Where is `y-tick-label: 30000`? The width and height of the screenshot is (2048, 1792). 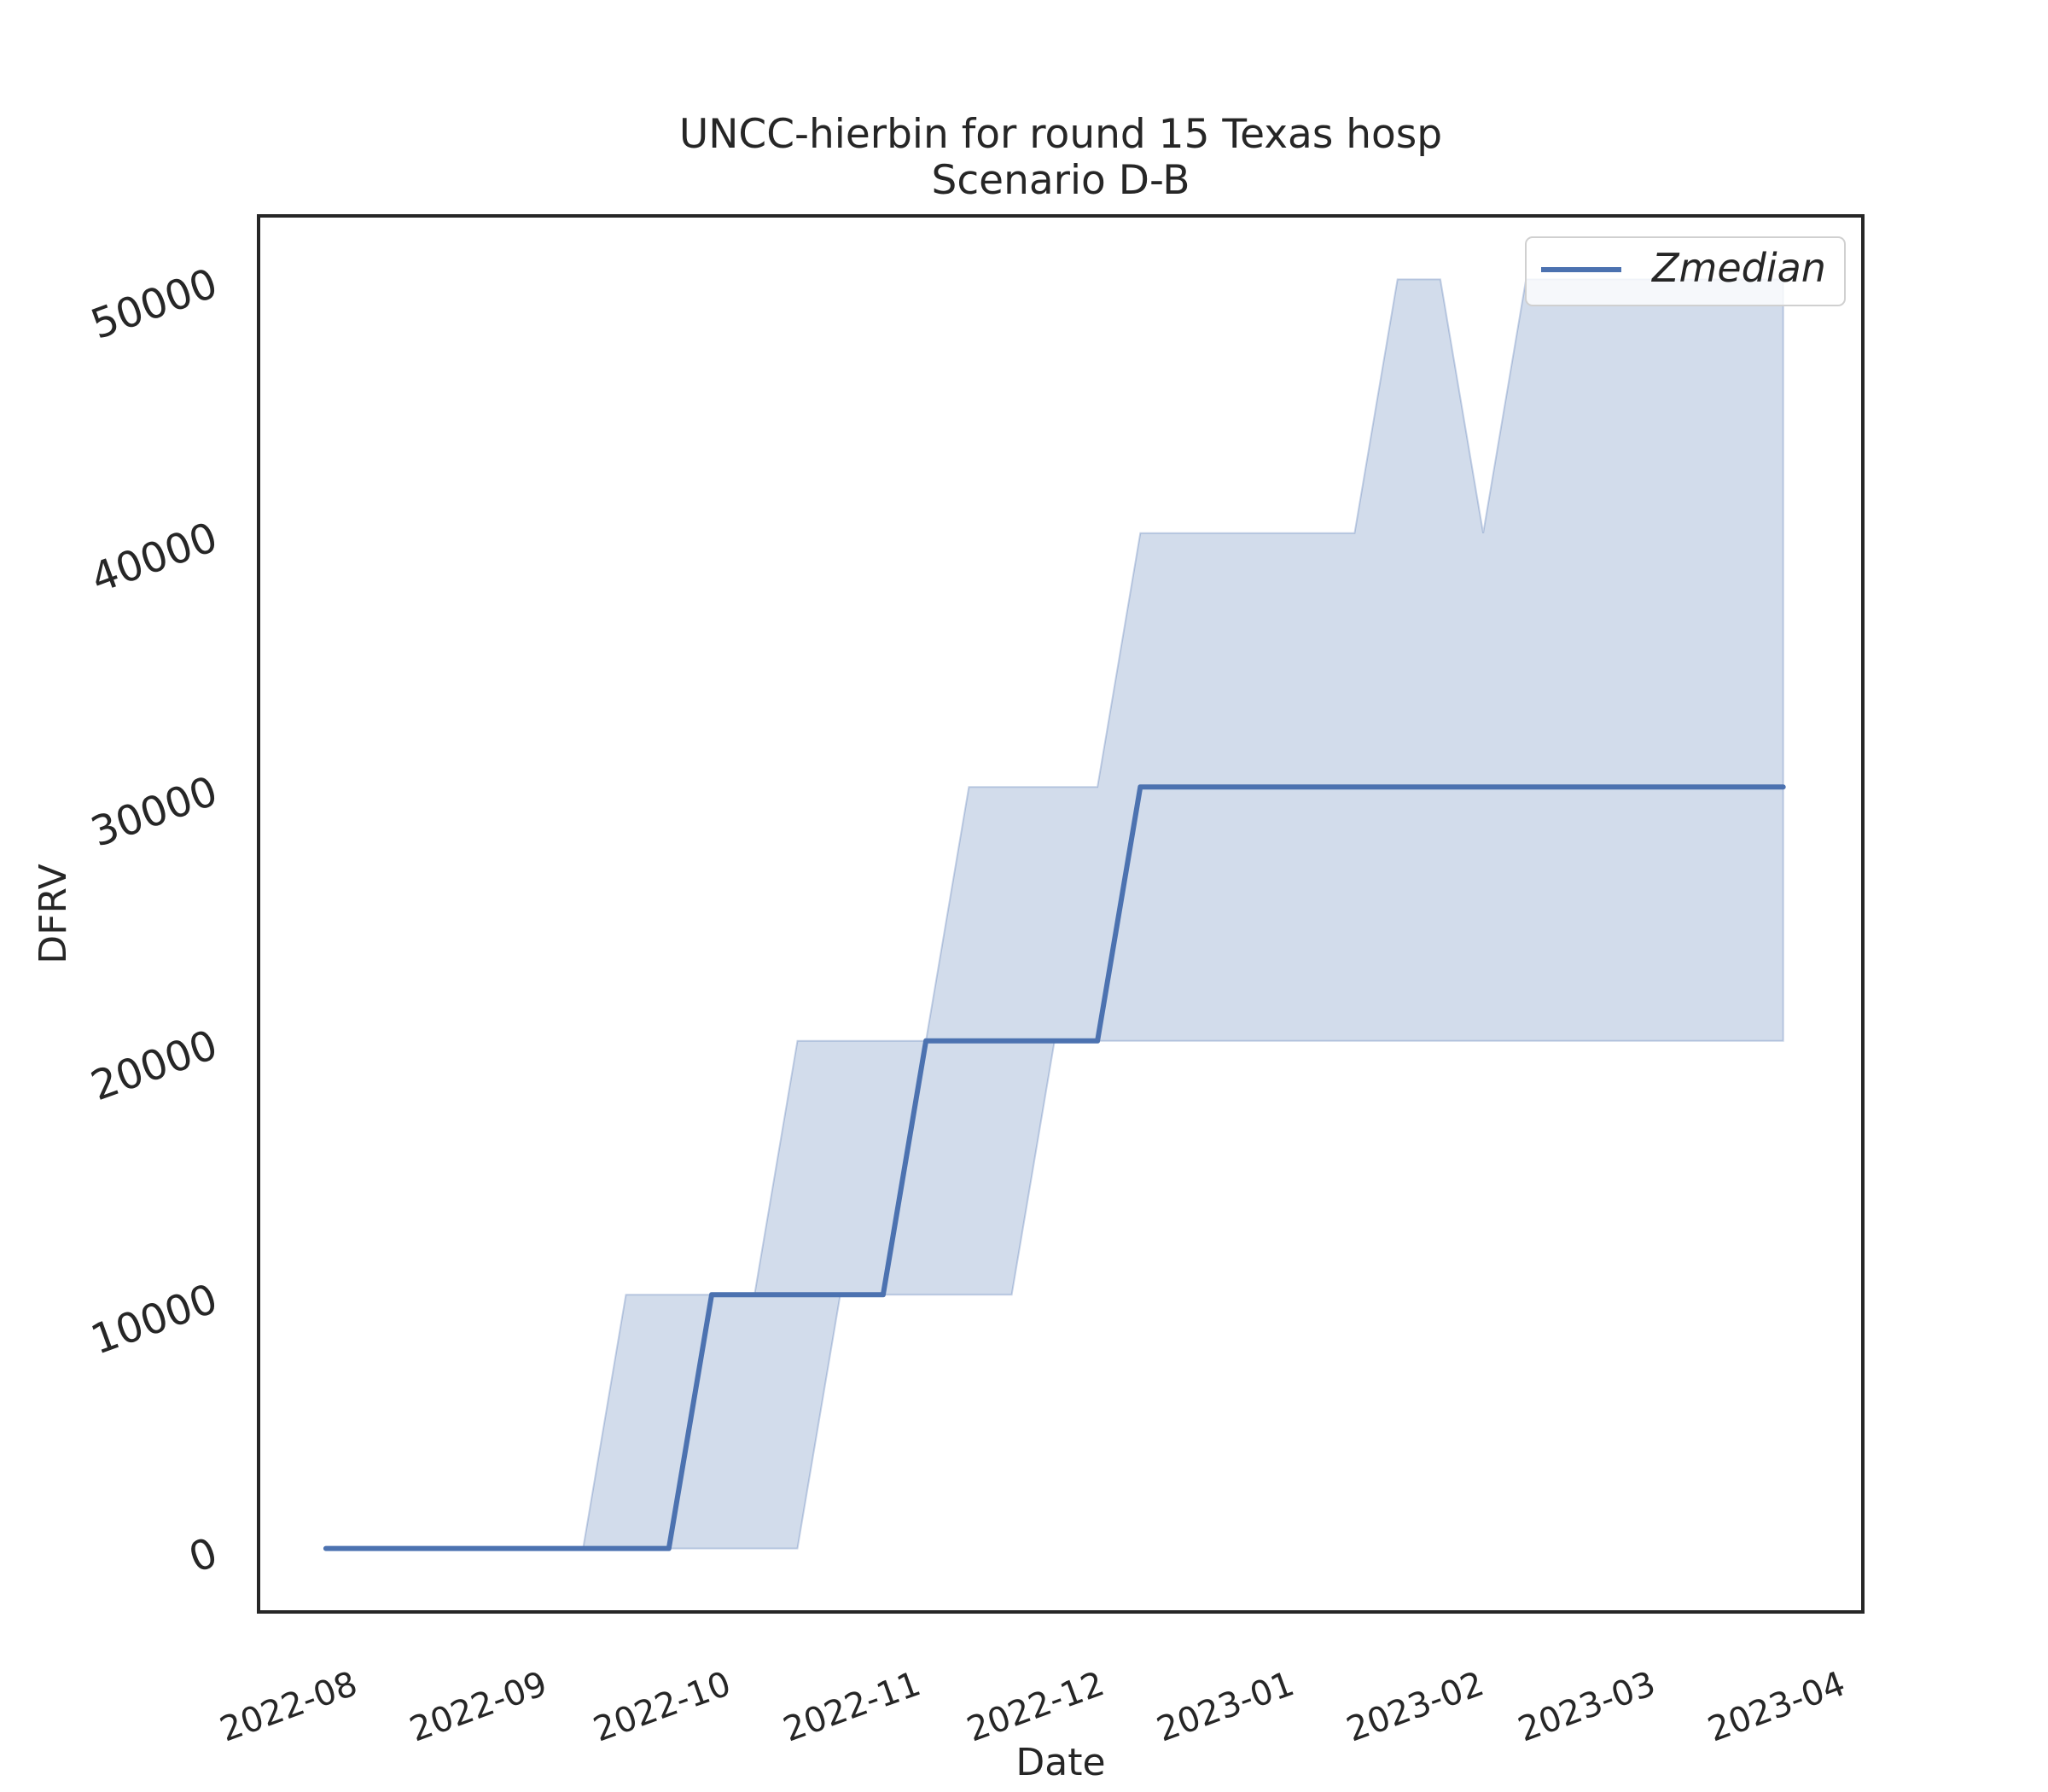
y-tick-label: 30000 is located at coordinates (154, 812).